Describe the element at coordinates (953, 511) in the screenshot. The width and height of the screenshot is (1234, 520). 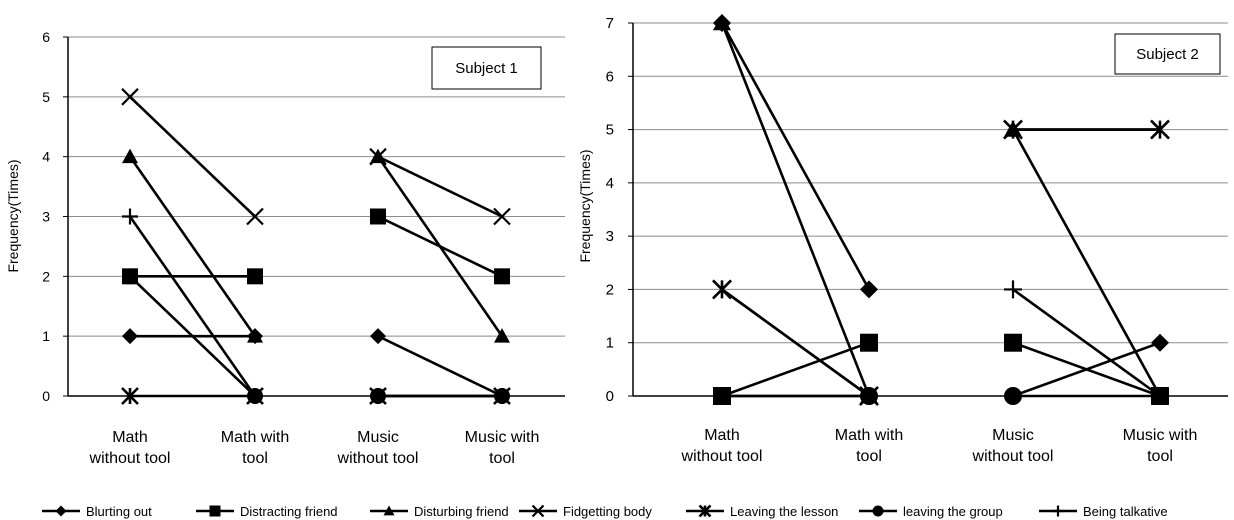
I see `legend-label: leaving the group` at that location.